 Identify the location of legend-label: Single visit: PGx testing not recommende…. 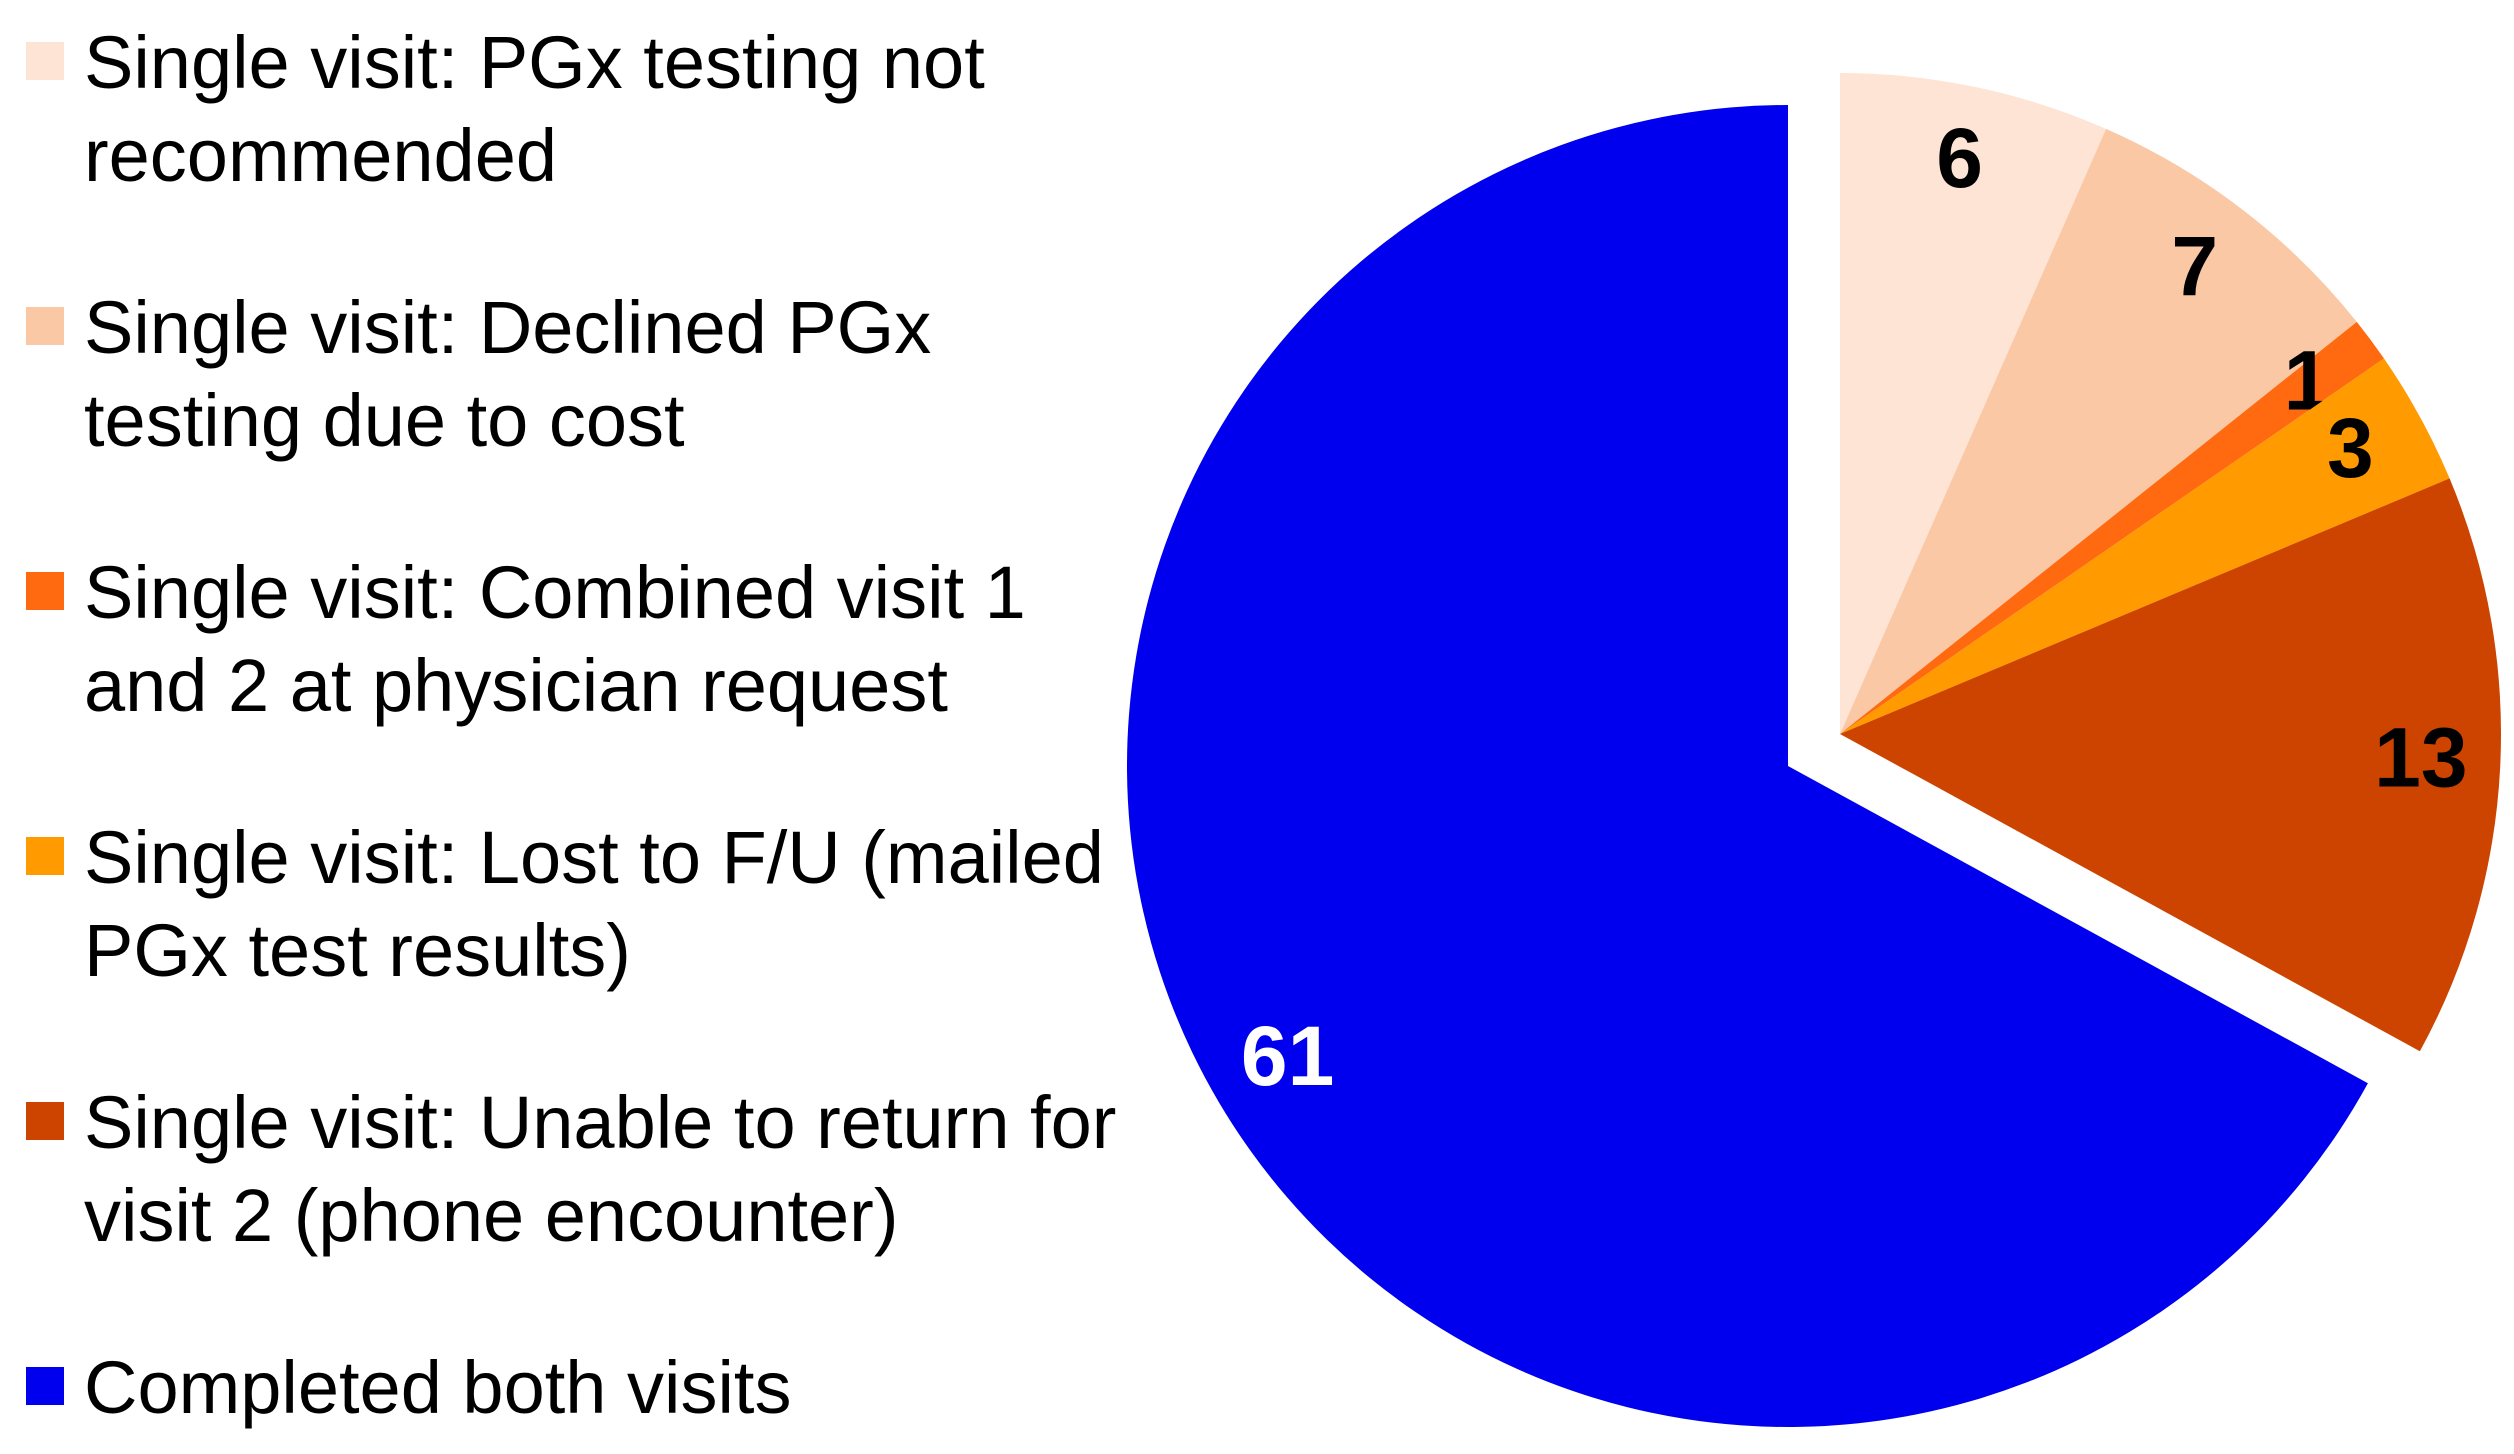
(534, 109).